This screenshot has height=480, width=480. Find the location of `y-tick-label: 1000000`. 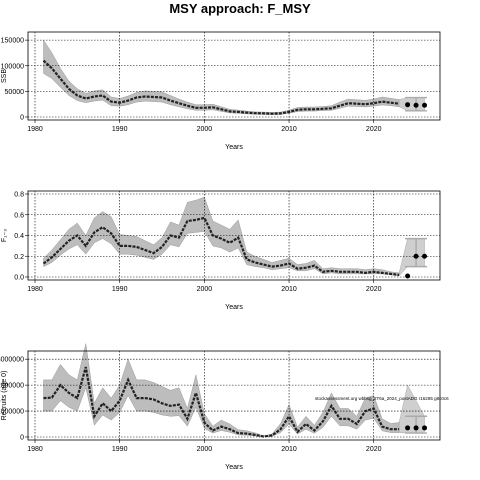

y-tick-label: 1000000 is located at coordinates (12, 412).